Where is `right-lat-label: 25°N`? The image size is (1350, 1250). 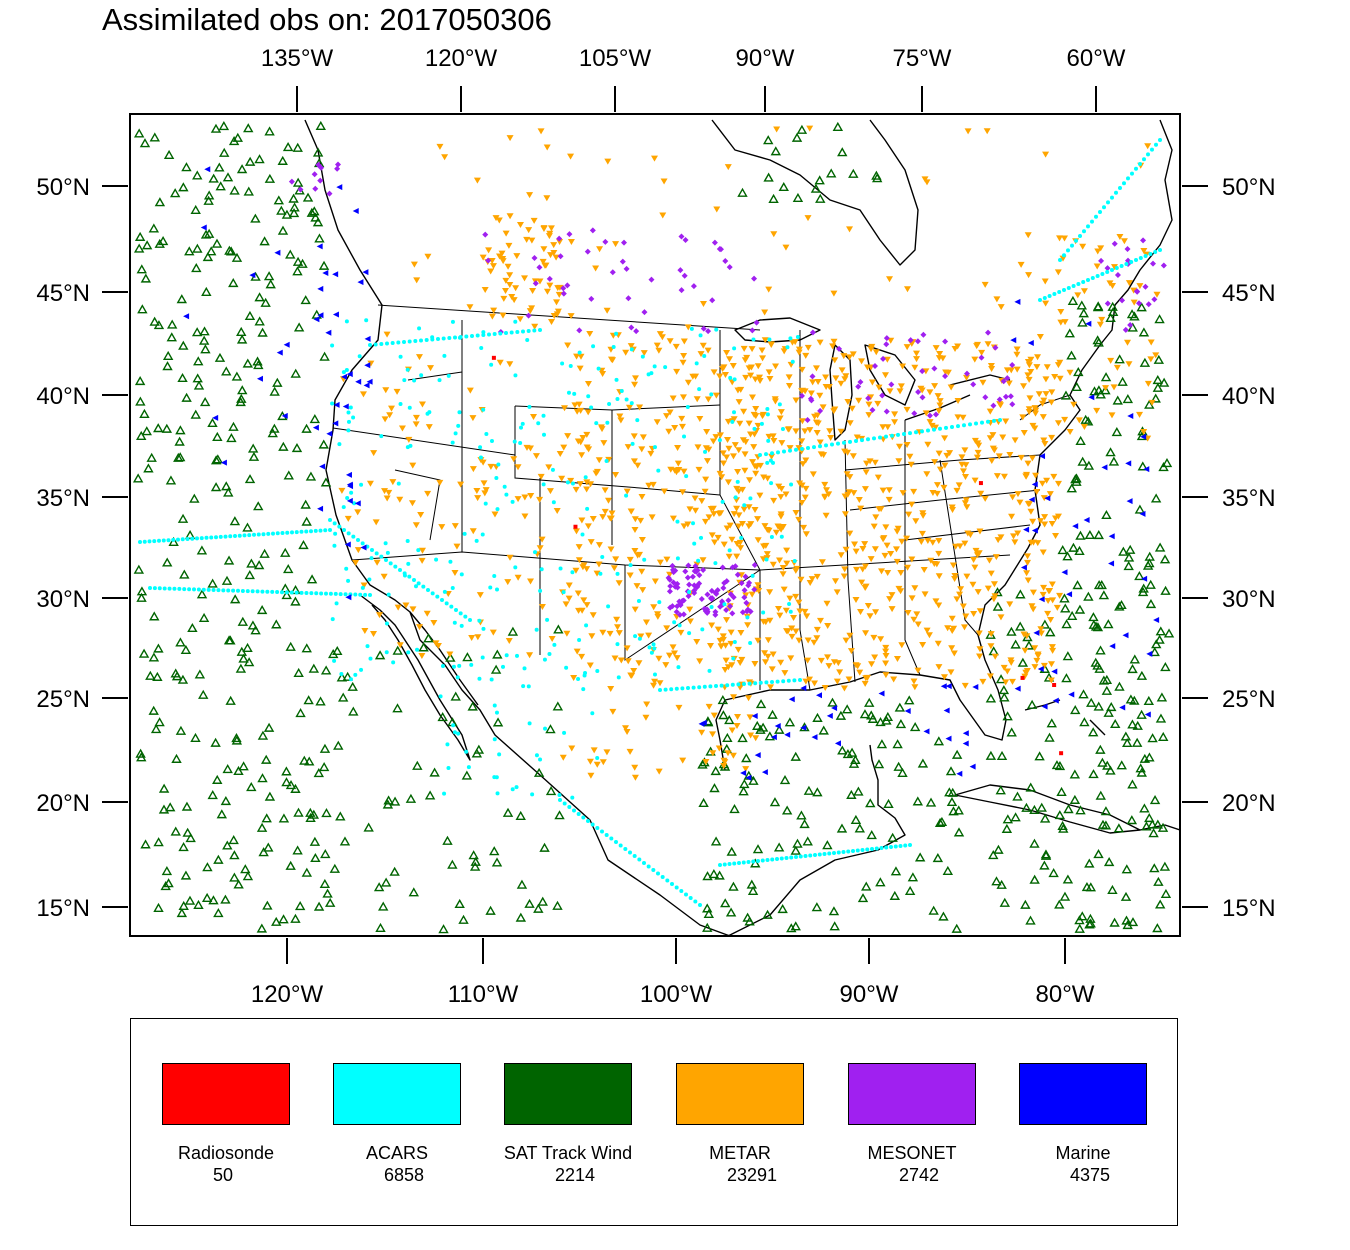
right-lat-label: 25°N is located at coordinates (1249, 699).